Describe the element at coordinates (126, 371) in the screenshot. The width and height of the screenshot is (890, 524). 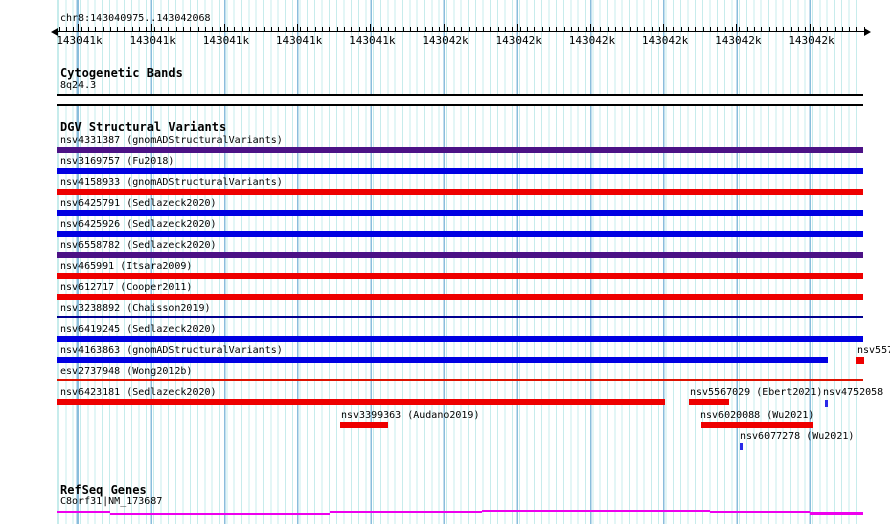
I see `variant-label: esv2737948 (Wong2012b)` at that location.